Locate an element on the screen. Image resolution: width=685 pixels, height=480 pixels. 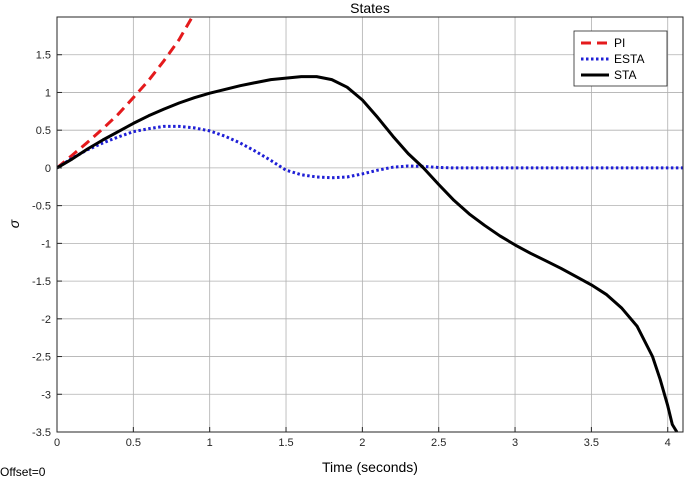
x-tick-label: 4 is located at coordinates (668, 443).